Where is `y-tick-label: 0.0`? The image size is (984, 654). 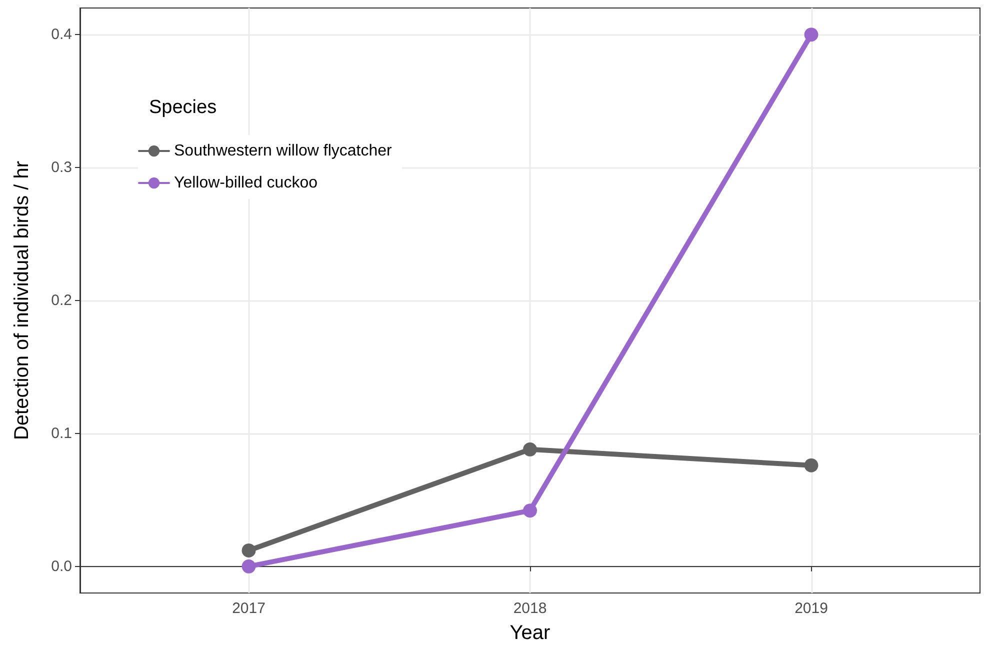 y-tick-label: 0.0 is located at coordinates (61, 566).